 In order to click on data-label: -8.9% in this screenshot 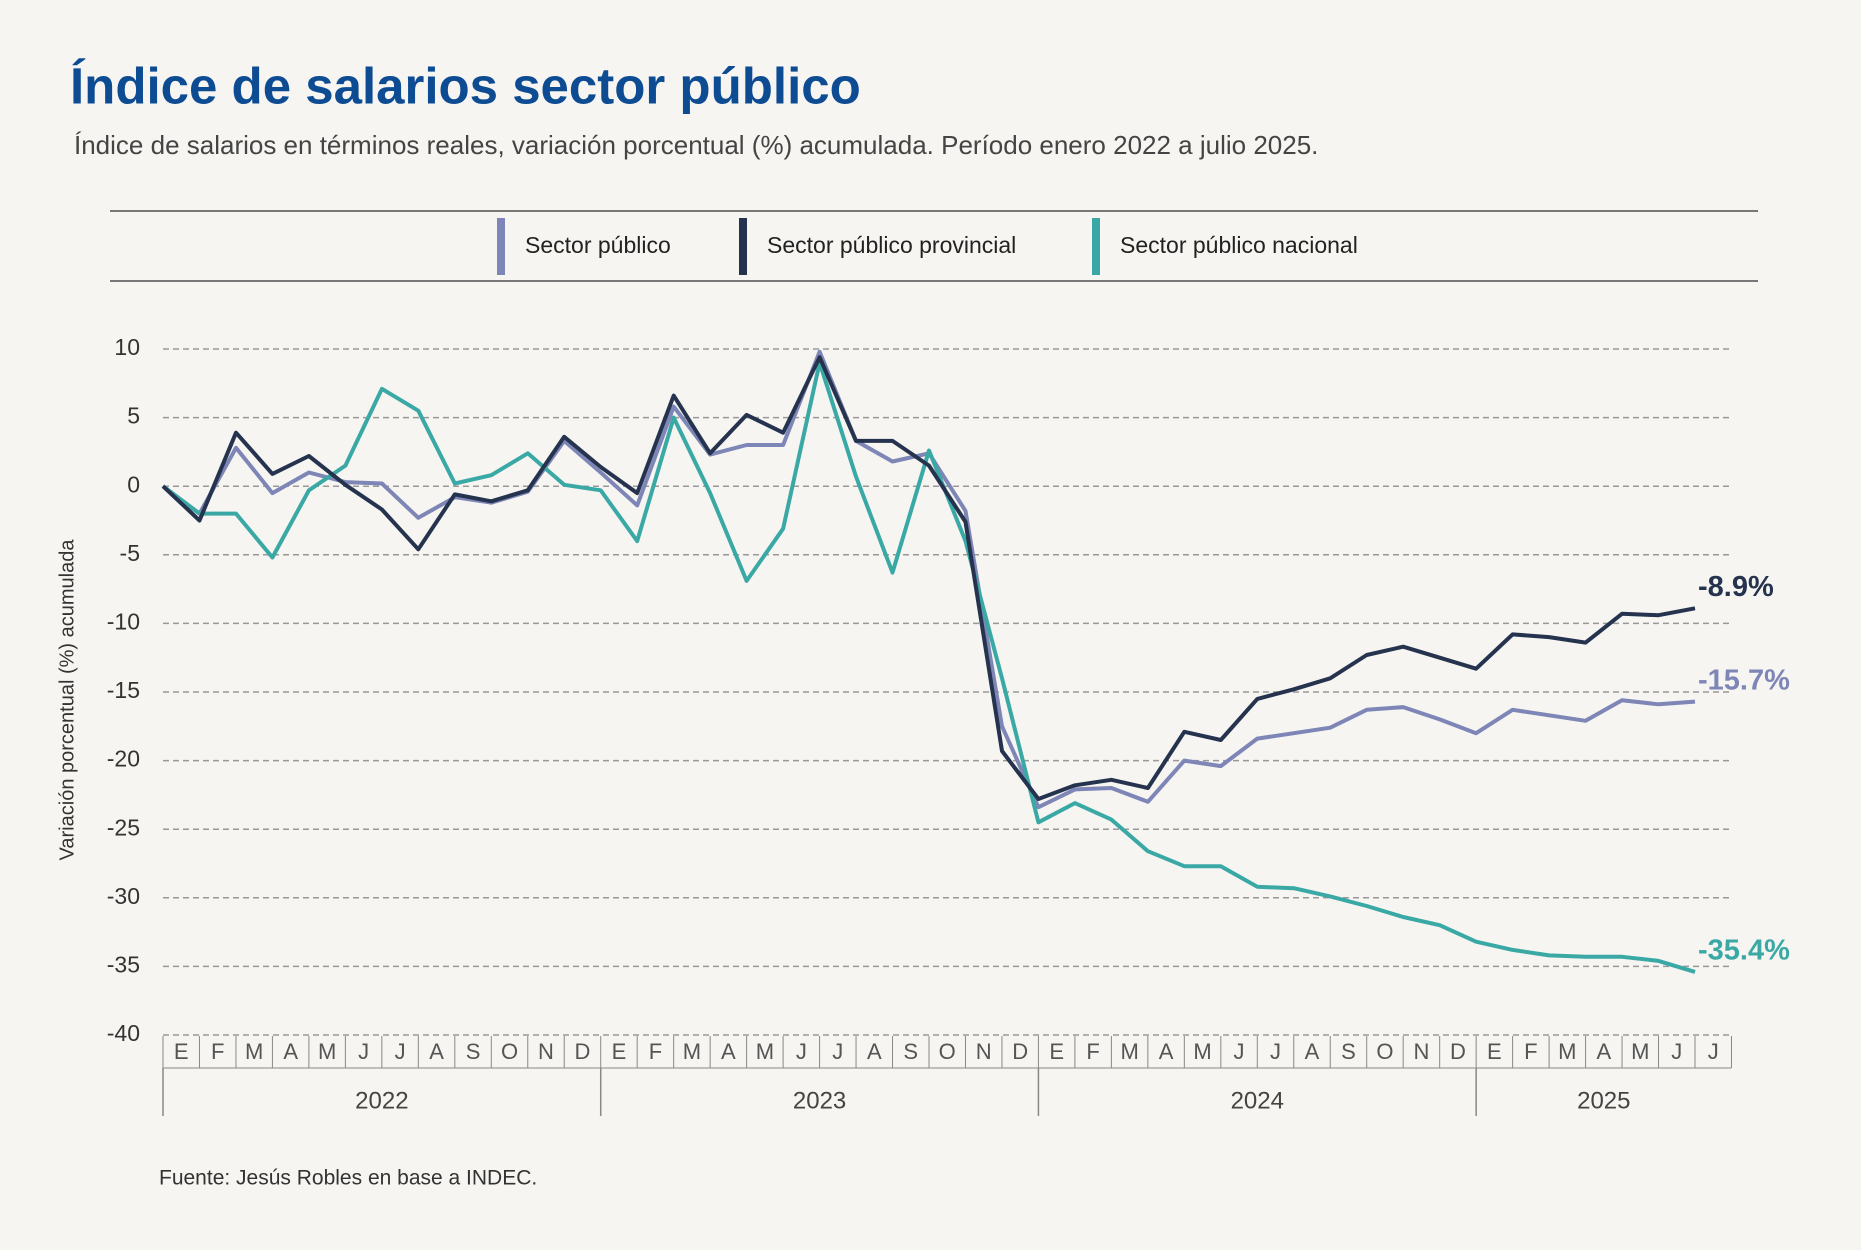, I will do `click(1736, 587)`.